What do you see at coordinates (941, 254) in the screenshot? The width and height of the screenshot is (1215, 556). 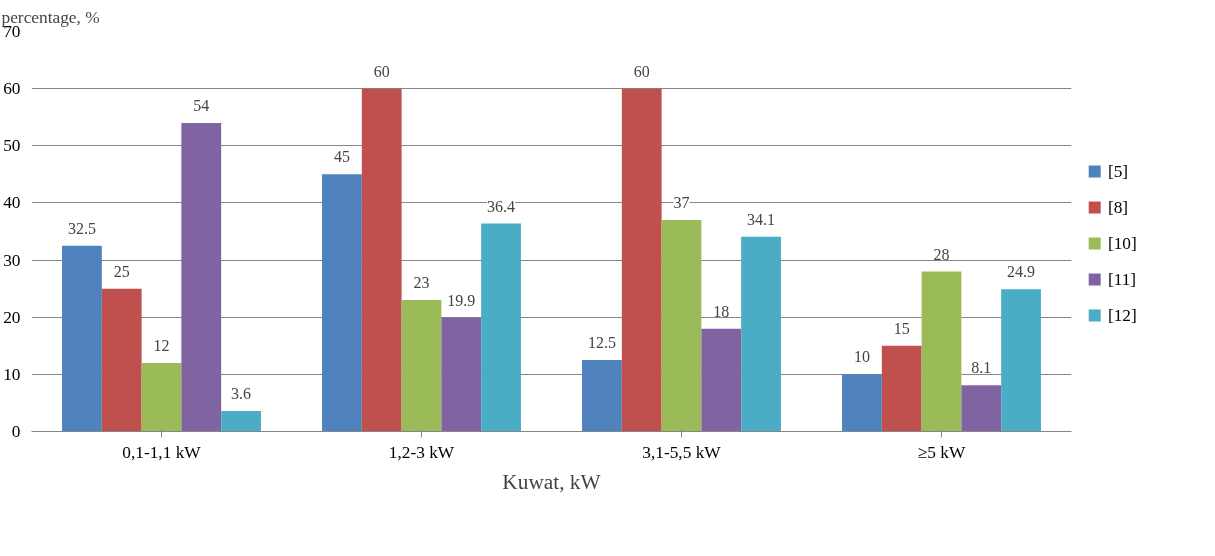 I see `data-label: 28` at bounding box center [941, 254].